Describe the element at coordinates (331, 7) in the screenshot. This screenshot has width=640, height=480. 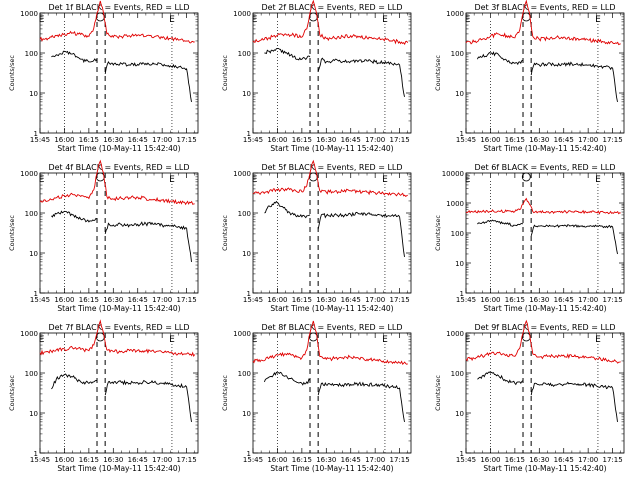
I see `plot-title: Det 2f BLACK = Events, RED = LLD` at that location.